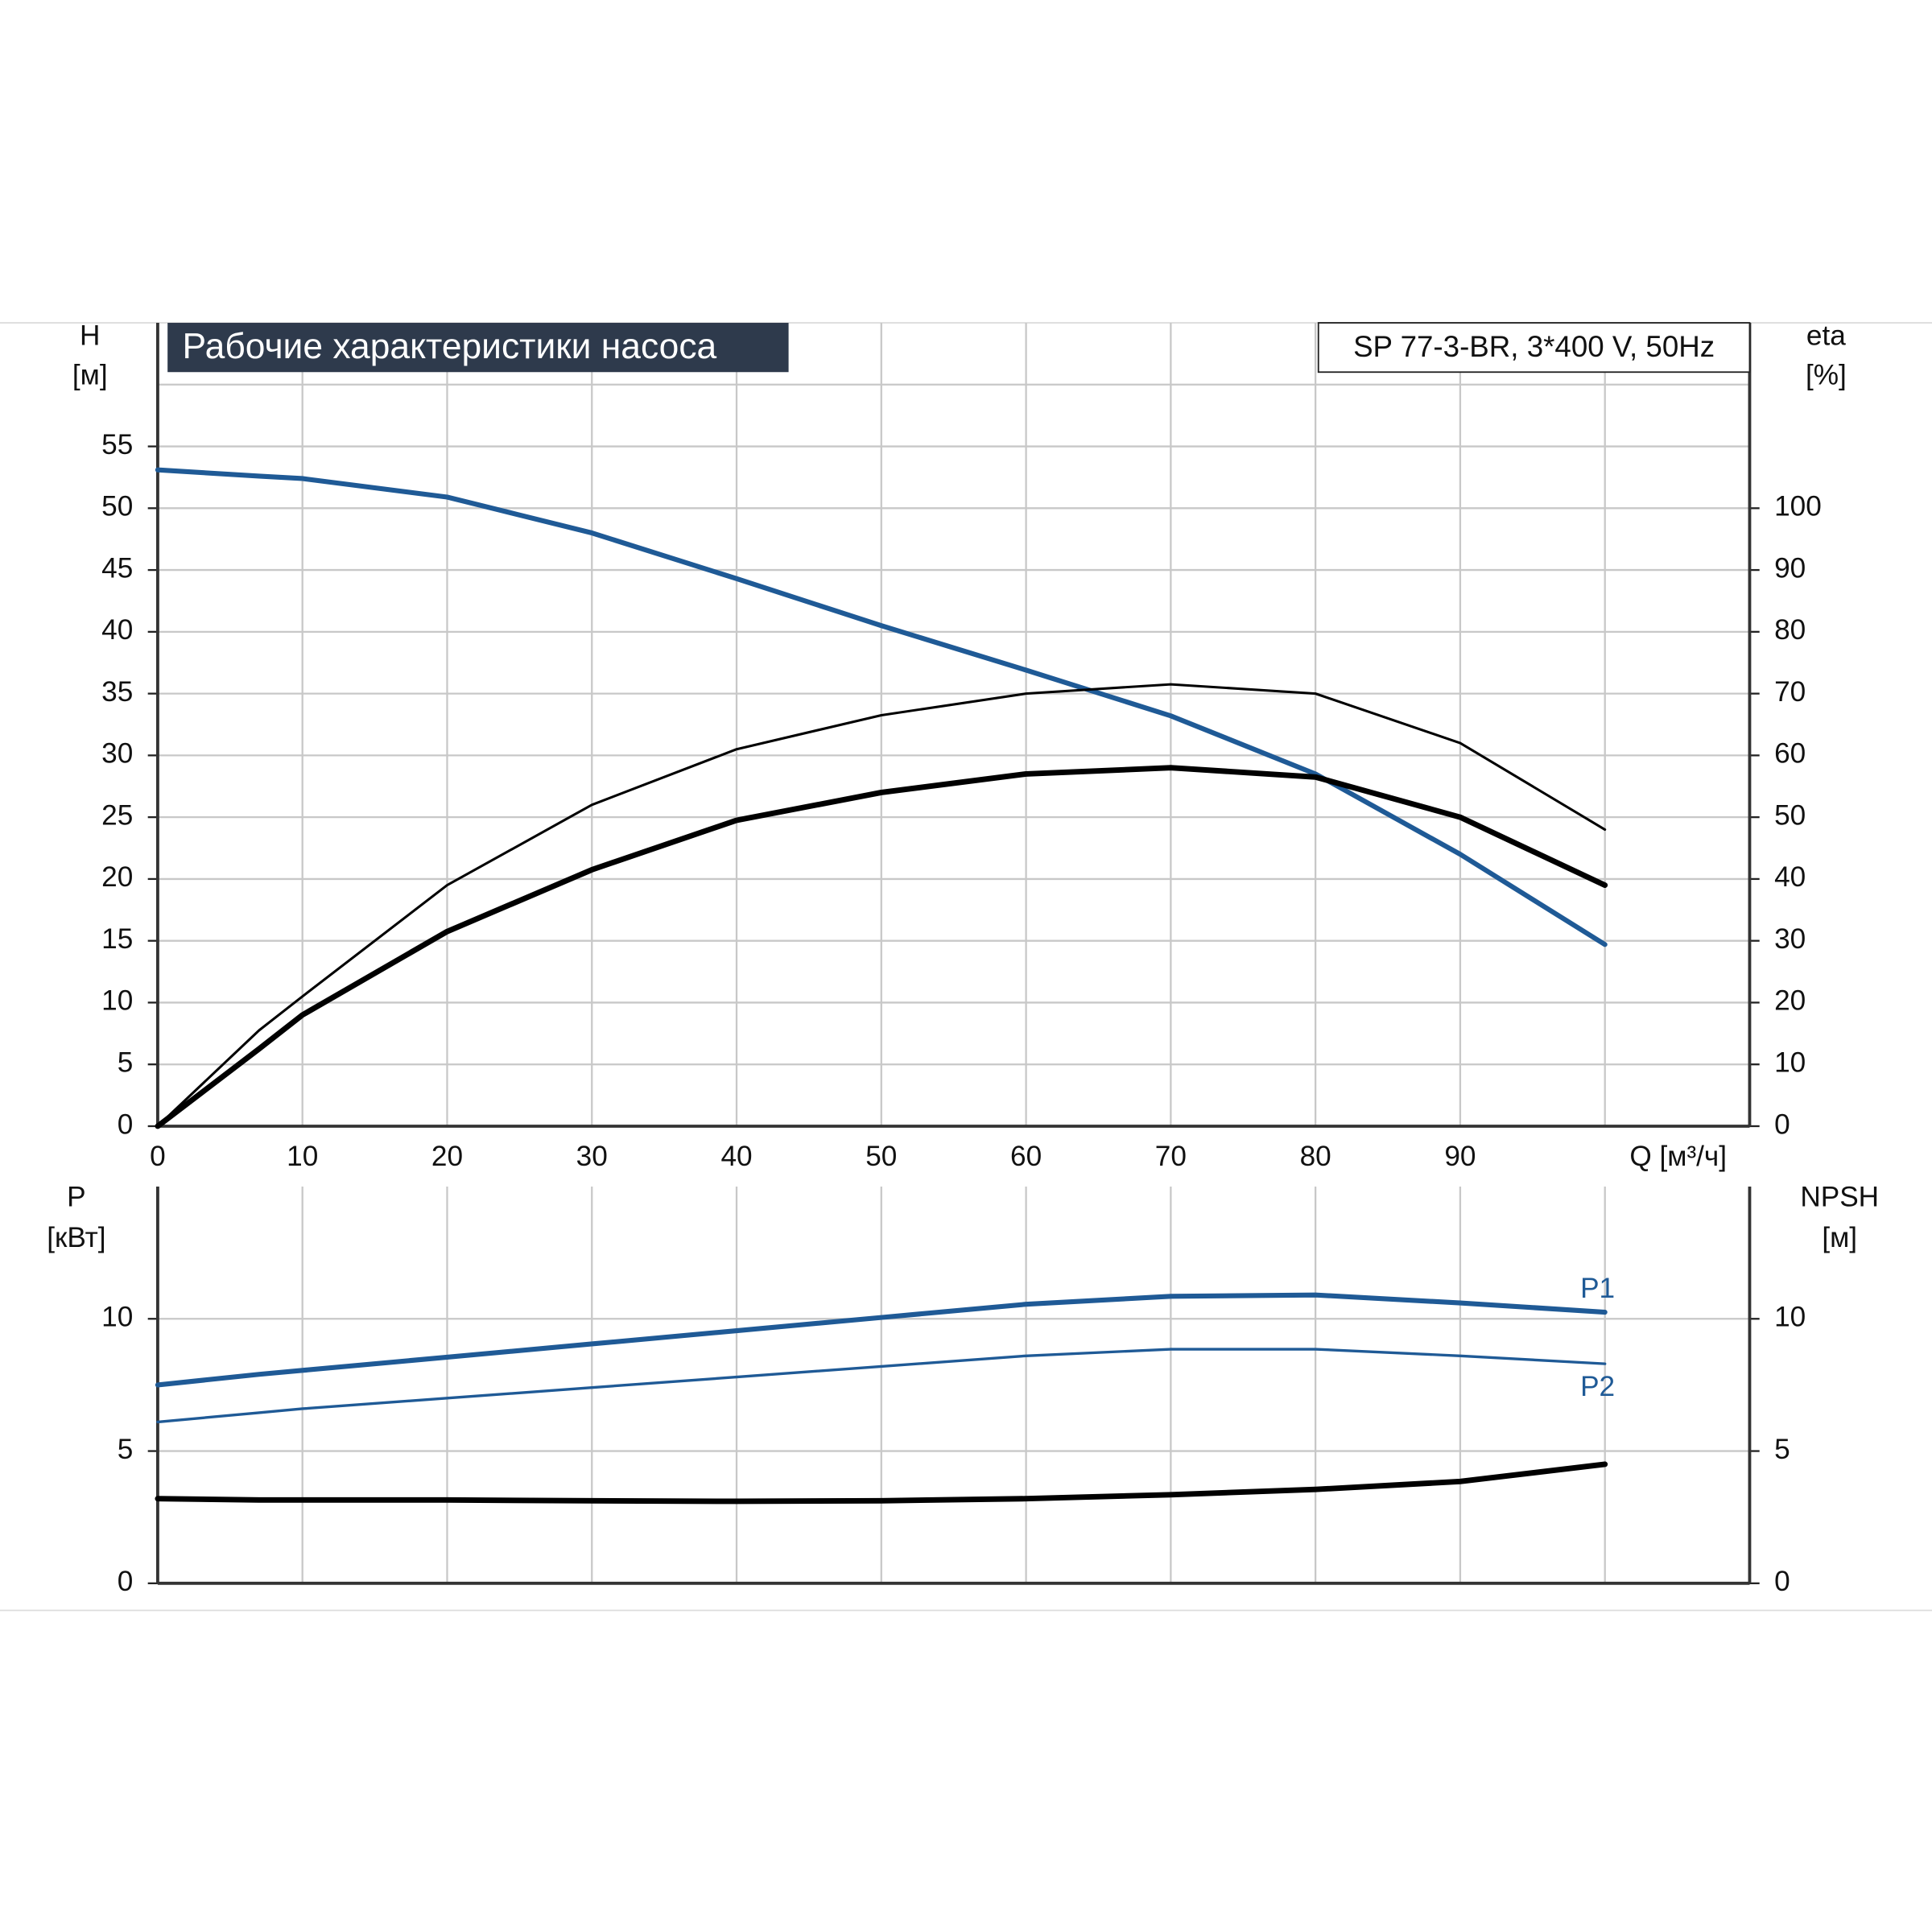 This screenshot has height=1932, width=1932. Describe the element at coordinates (117, 568) in the screenshot. I see `y-tick-label: 45` at that location.